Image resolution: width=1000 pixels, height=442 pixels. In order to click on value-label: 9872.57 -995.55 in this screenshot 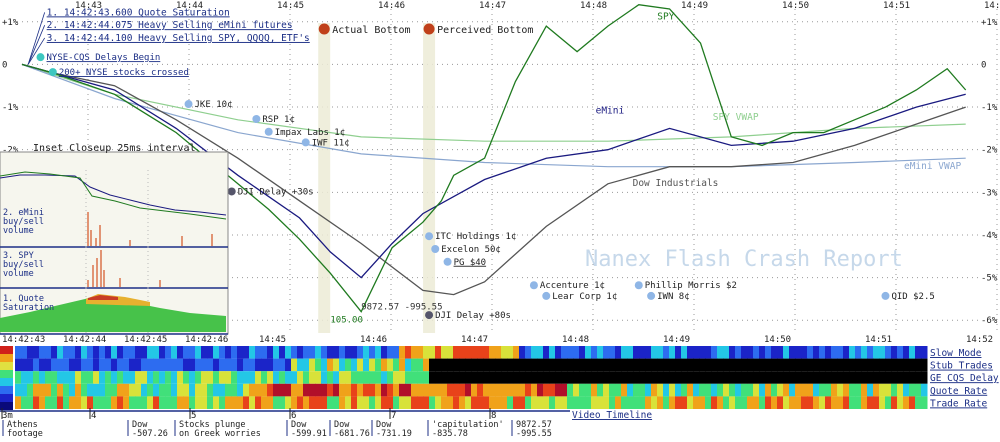, I will do `click(401, 308)`.